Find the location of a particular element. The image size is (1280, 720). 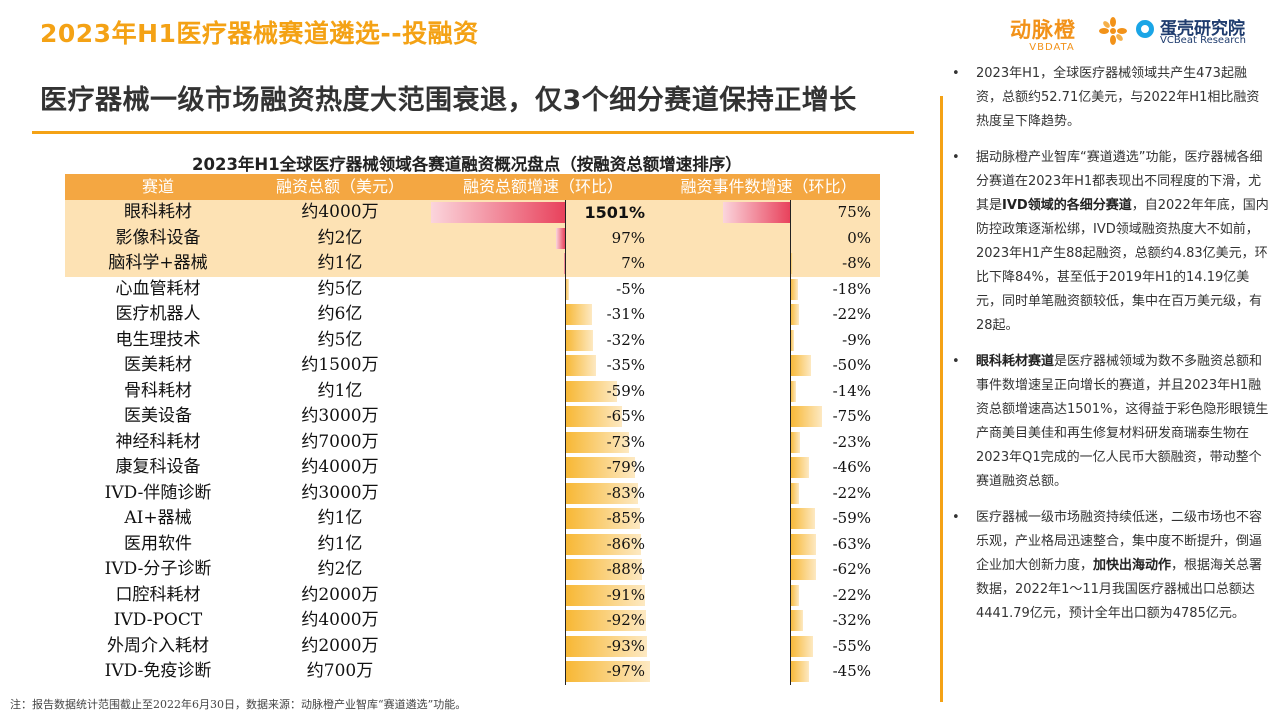

event-growth-value: -46% is located at coordinates (851, 467).